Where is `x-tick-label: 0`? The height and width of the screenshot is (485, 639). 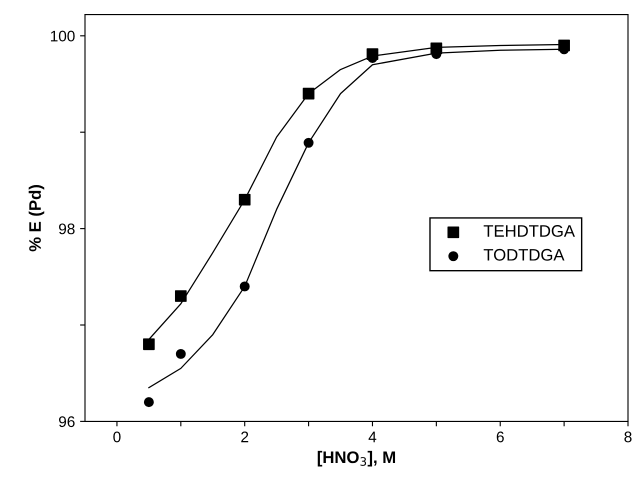 x-tick-label: 0 is located at coordinates (117, 437).